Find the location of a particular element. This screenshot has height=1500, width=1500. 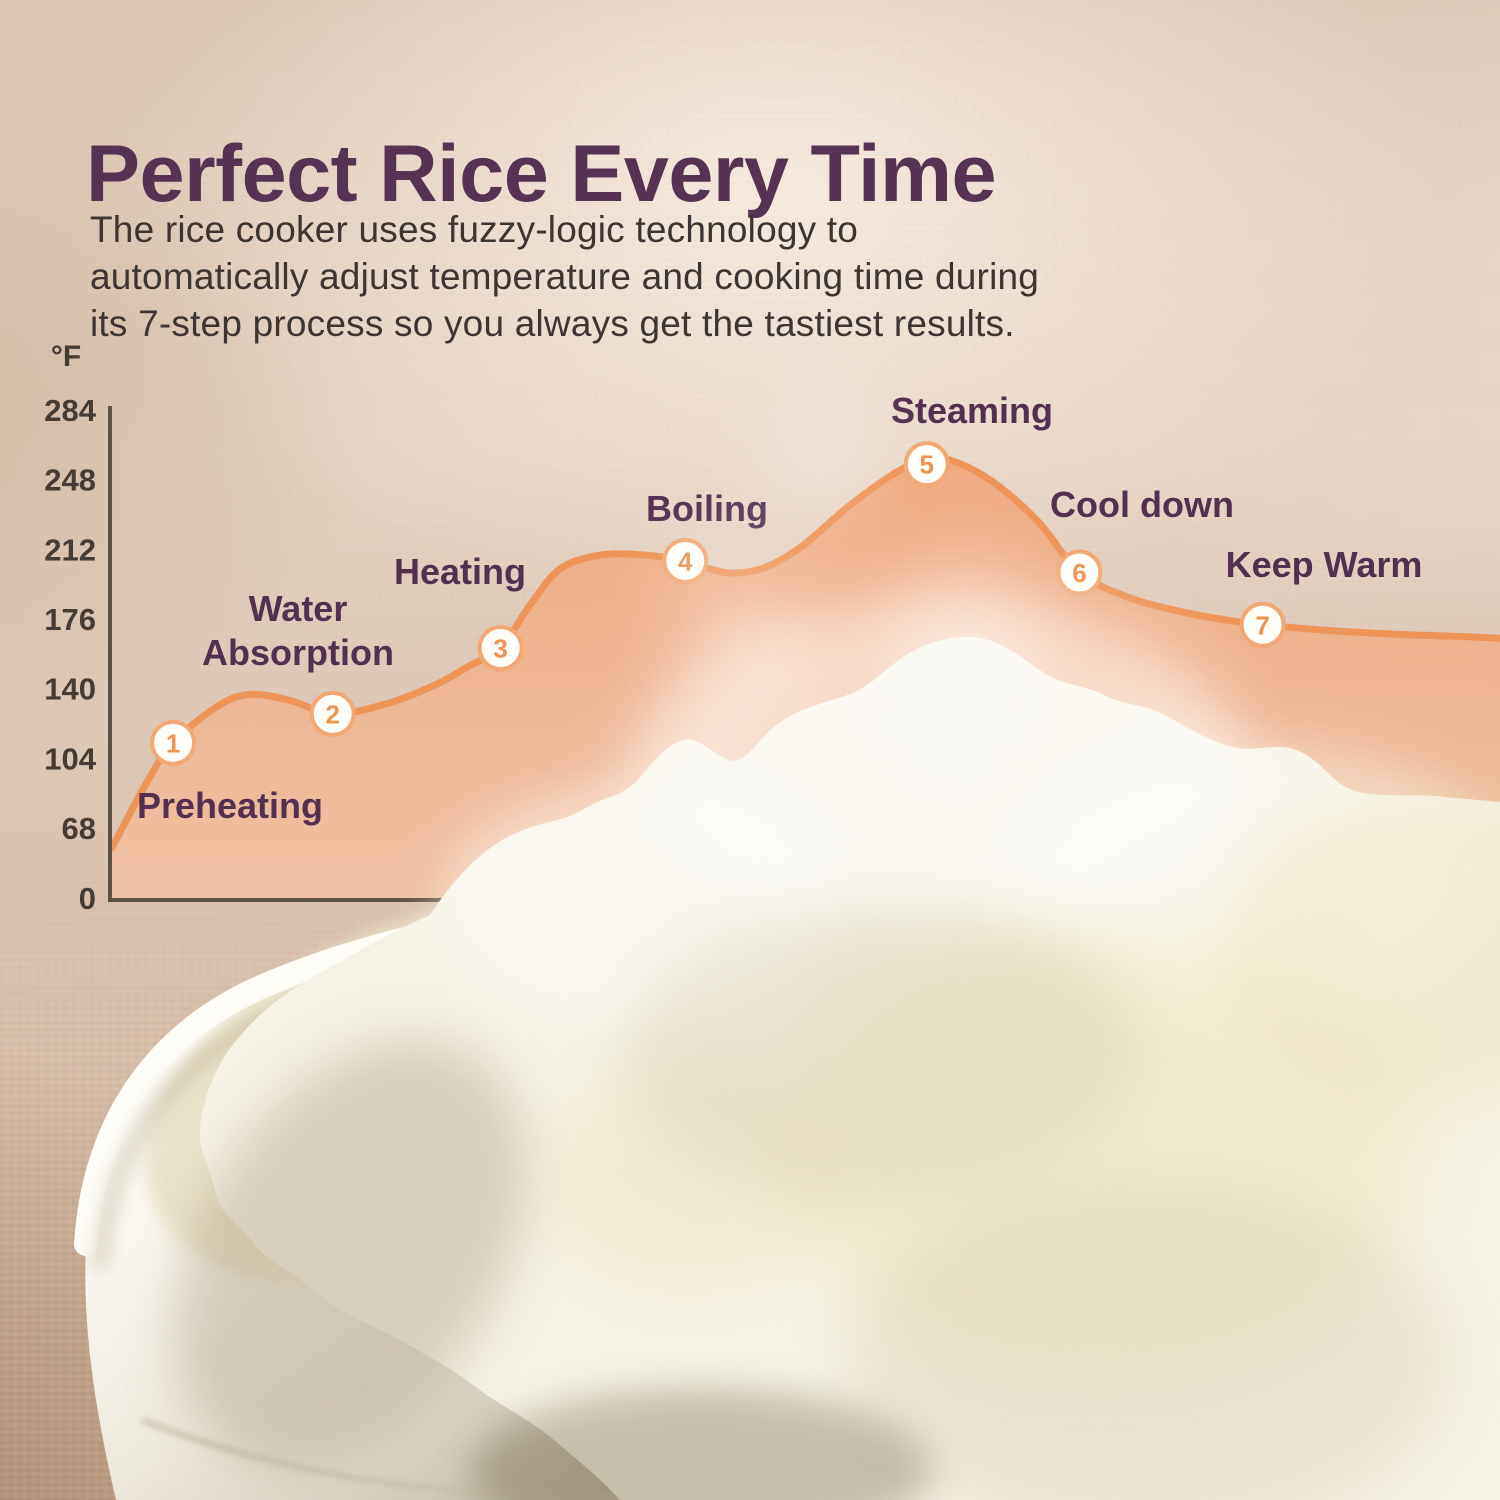

step-label: Keep Warm is located at coordinates (1324, 564).